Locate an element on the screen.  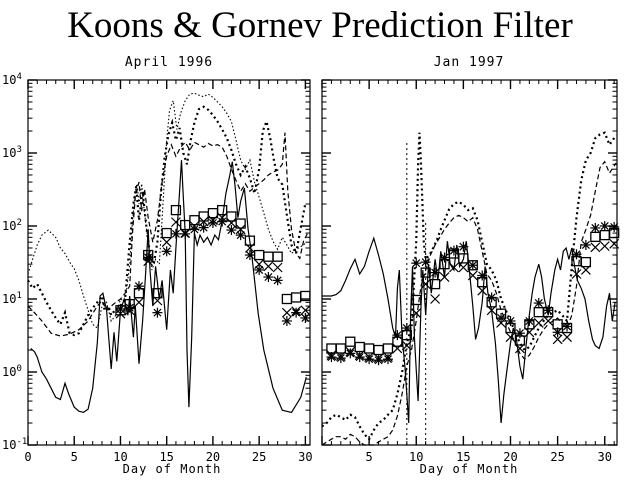
y-tick-label: 103 is located at coordinates (12, 152).